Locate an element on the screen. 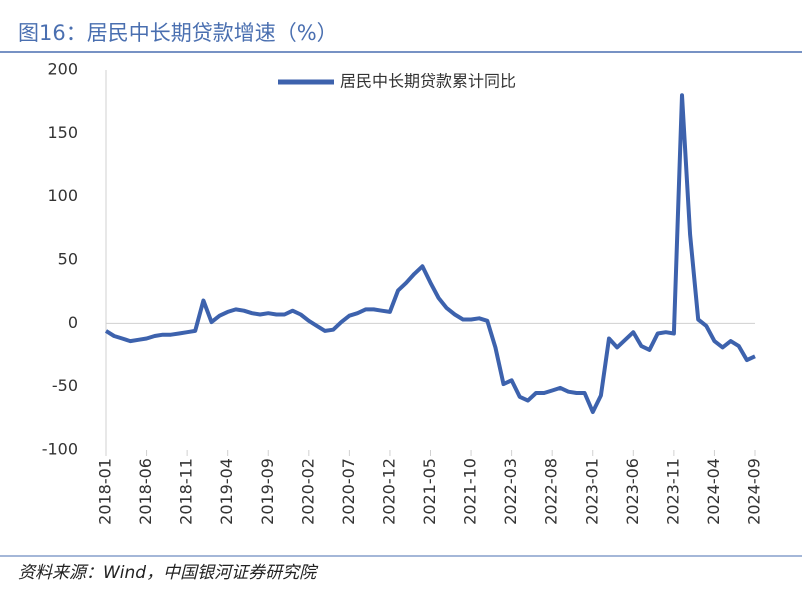 The width and height of the screenshot is (802, 592). x-tick-label: 2018-01 is located at coordinates (105, 491).